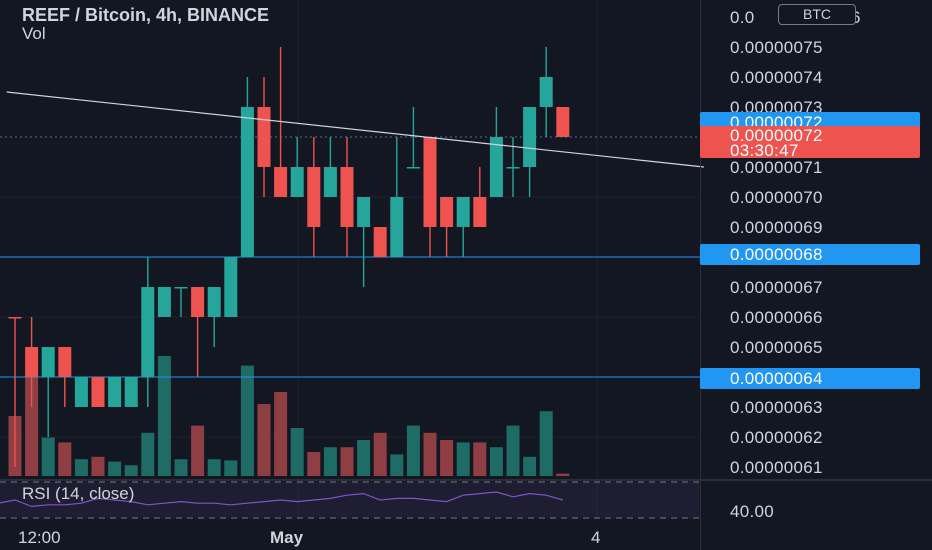 This screenshot has height=550, width=932. What do you see at coordinates (776, 167) in the screenshot?
I see `price-tick: 0.00000071` at bounding box center [776, 167].